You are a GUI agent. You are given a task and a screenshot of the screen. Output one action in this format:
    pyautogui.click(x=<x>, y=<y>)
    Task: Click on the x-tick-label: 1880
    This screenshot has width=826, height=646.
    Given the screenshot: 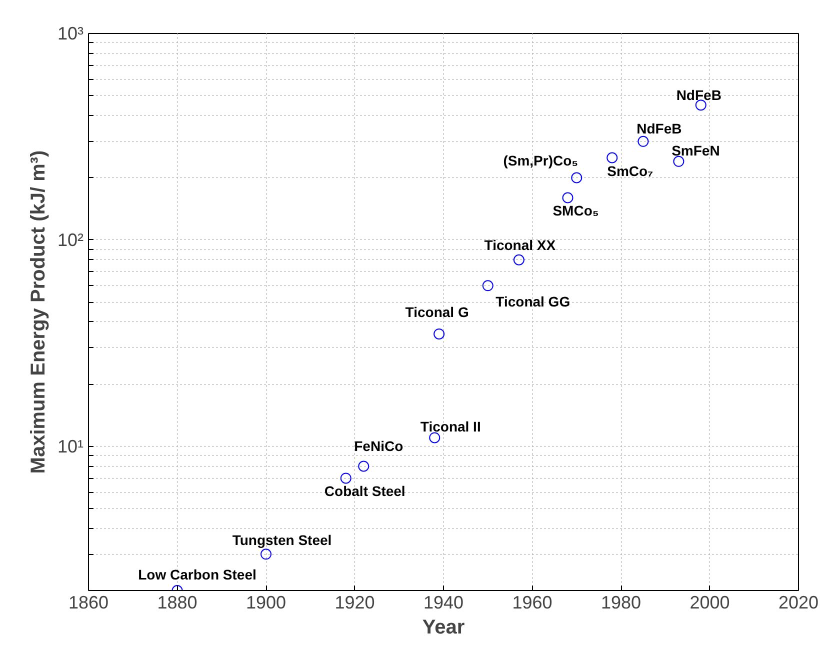 What is the action you would take?
    pyautogui.click(x=177, y=602)
    